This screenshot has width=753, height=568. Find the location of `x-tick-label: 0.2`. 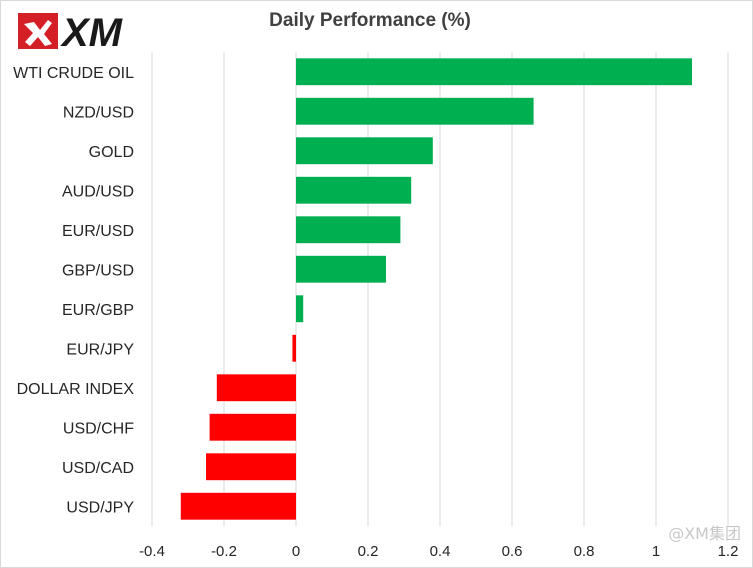

x-tick-label: 0.2 is located at coordinates (368, 551).